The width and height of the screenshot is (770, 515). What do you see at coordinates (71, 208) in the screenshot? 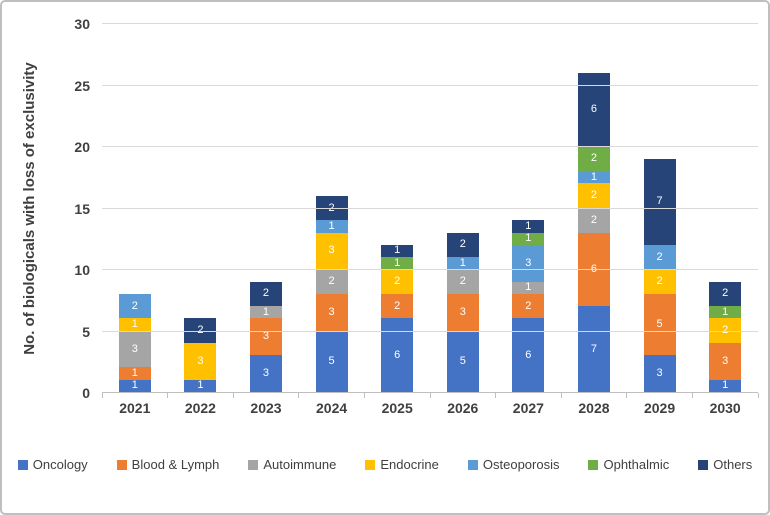
I see `y-axis: 0 5 10 15 20 25 30` at bounding box center [71, 208].